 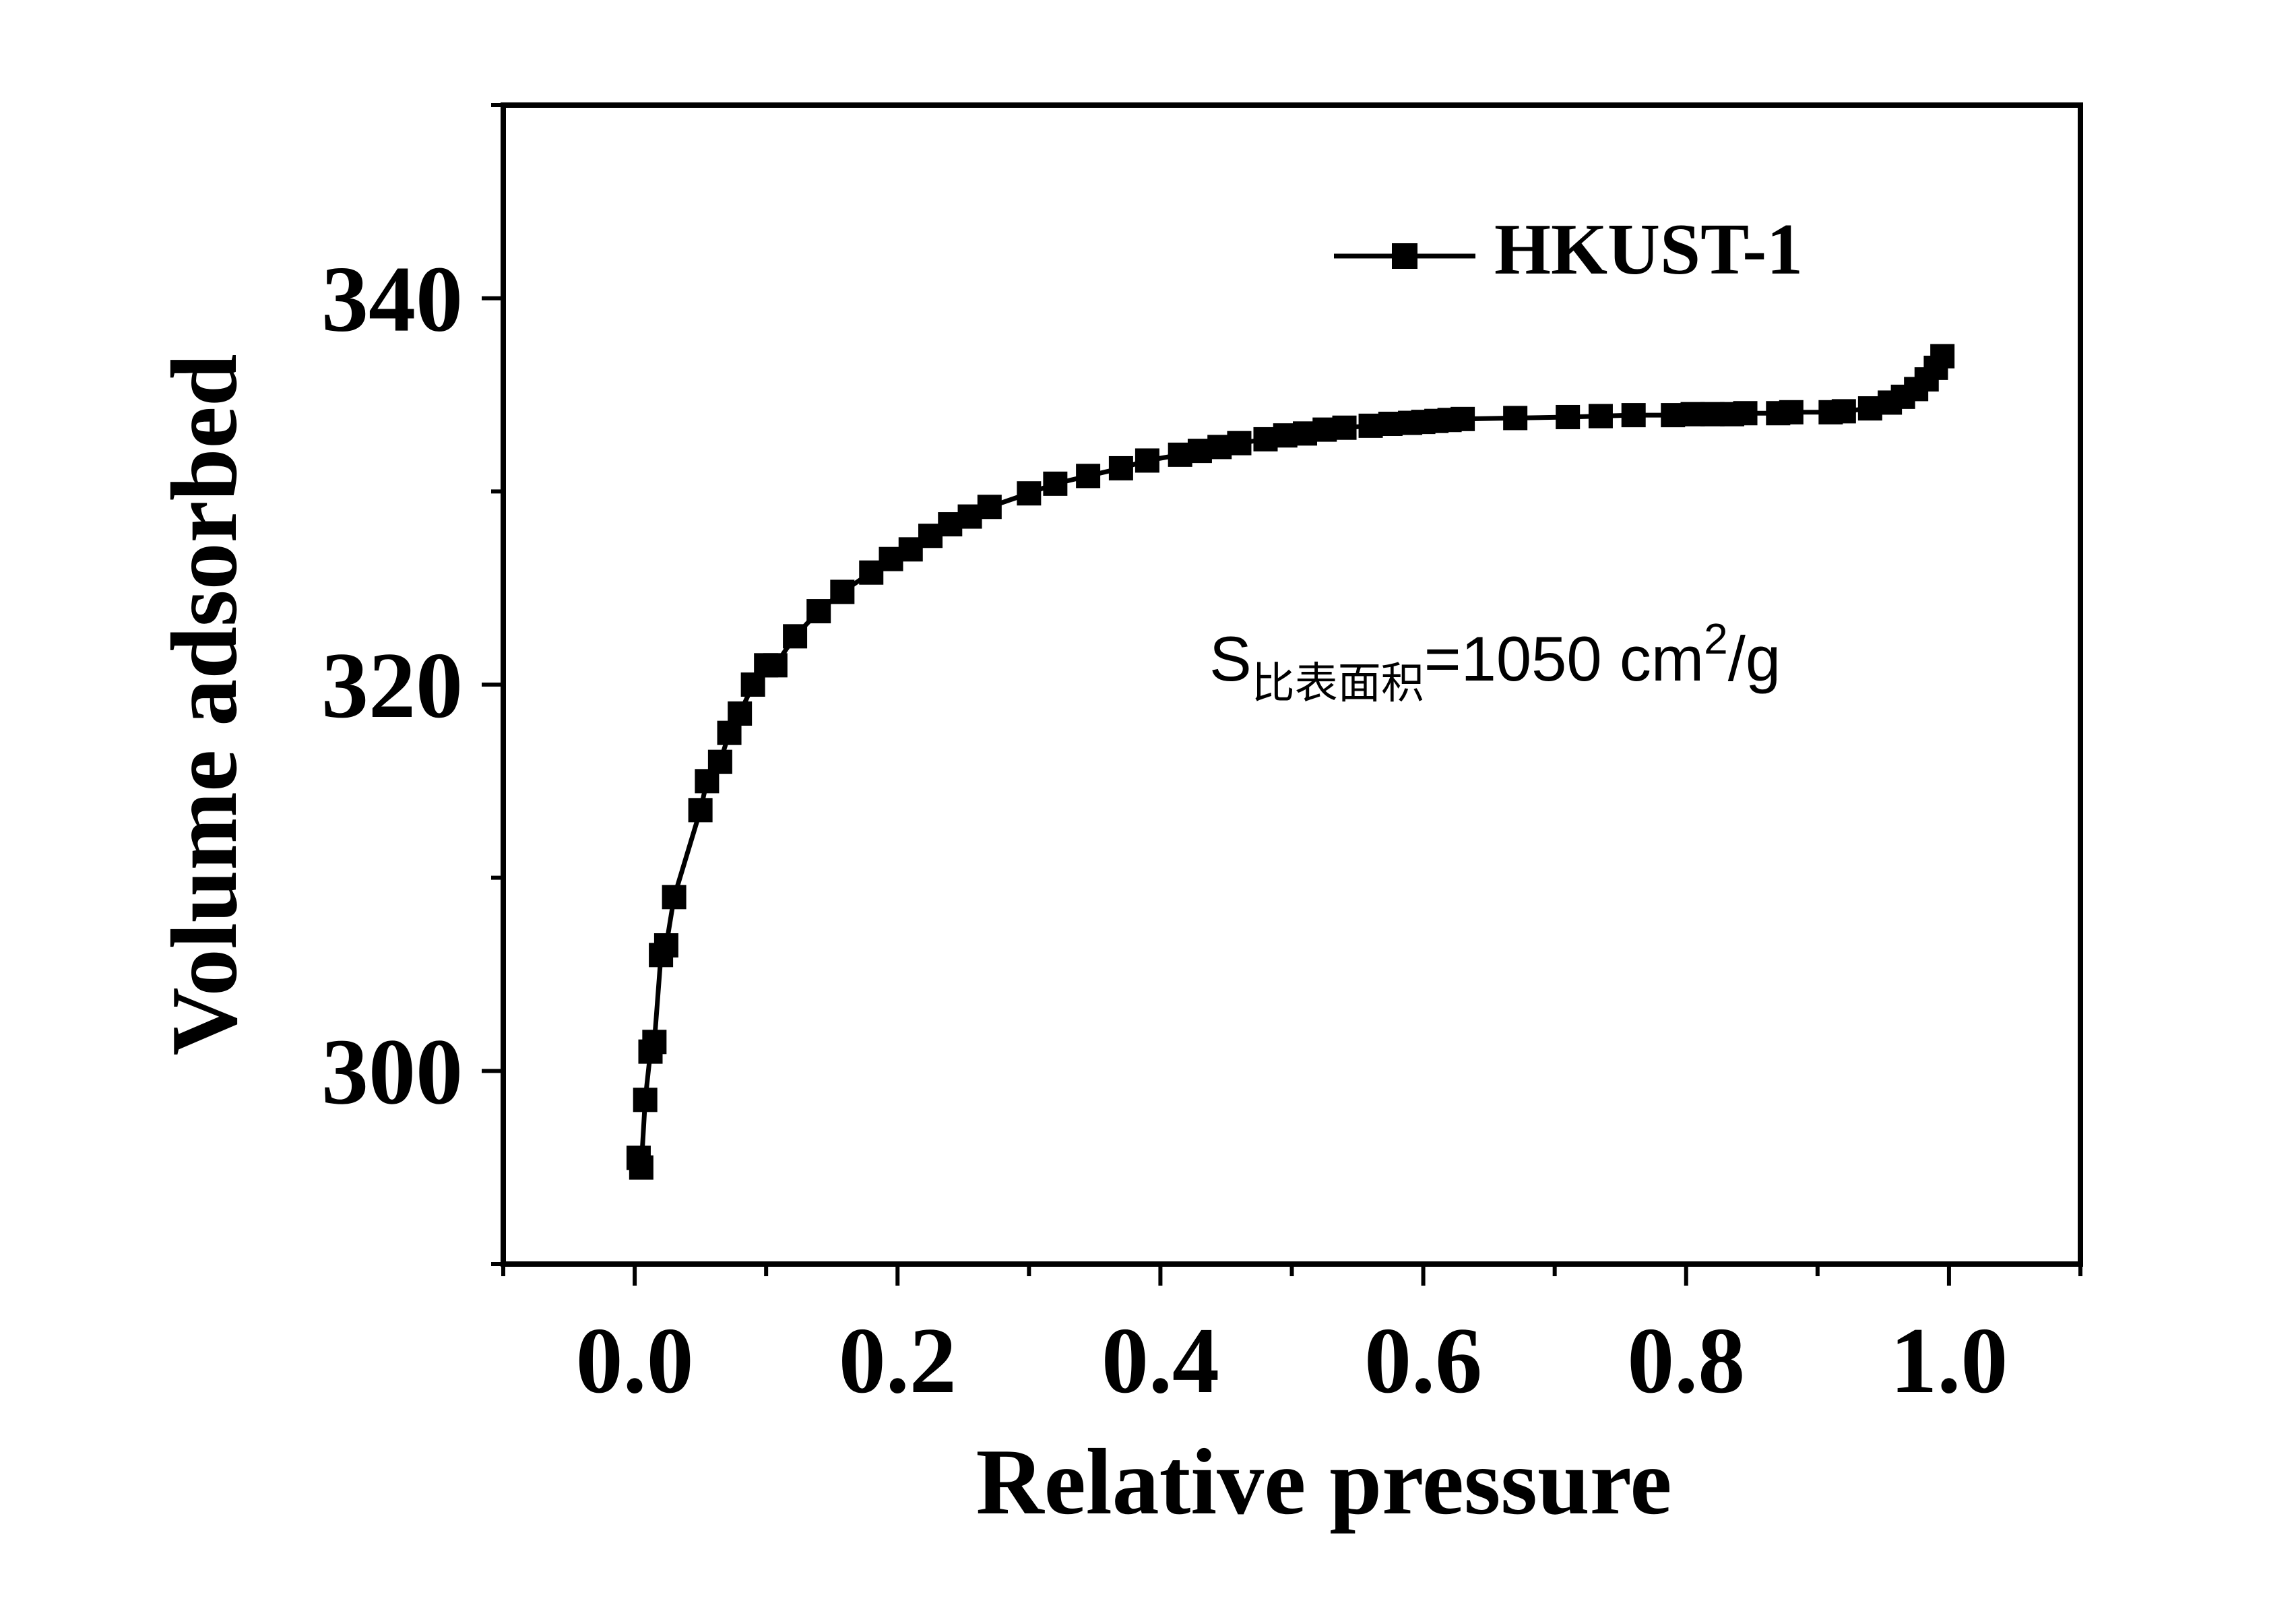 I want to click on x-tick-label: 0.2, so click(x=898, y=1361).